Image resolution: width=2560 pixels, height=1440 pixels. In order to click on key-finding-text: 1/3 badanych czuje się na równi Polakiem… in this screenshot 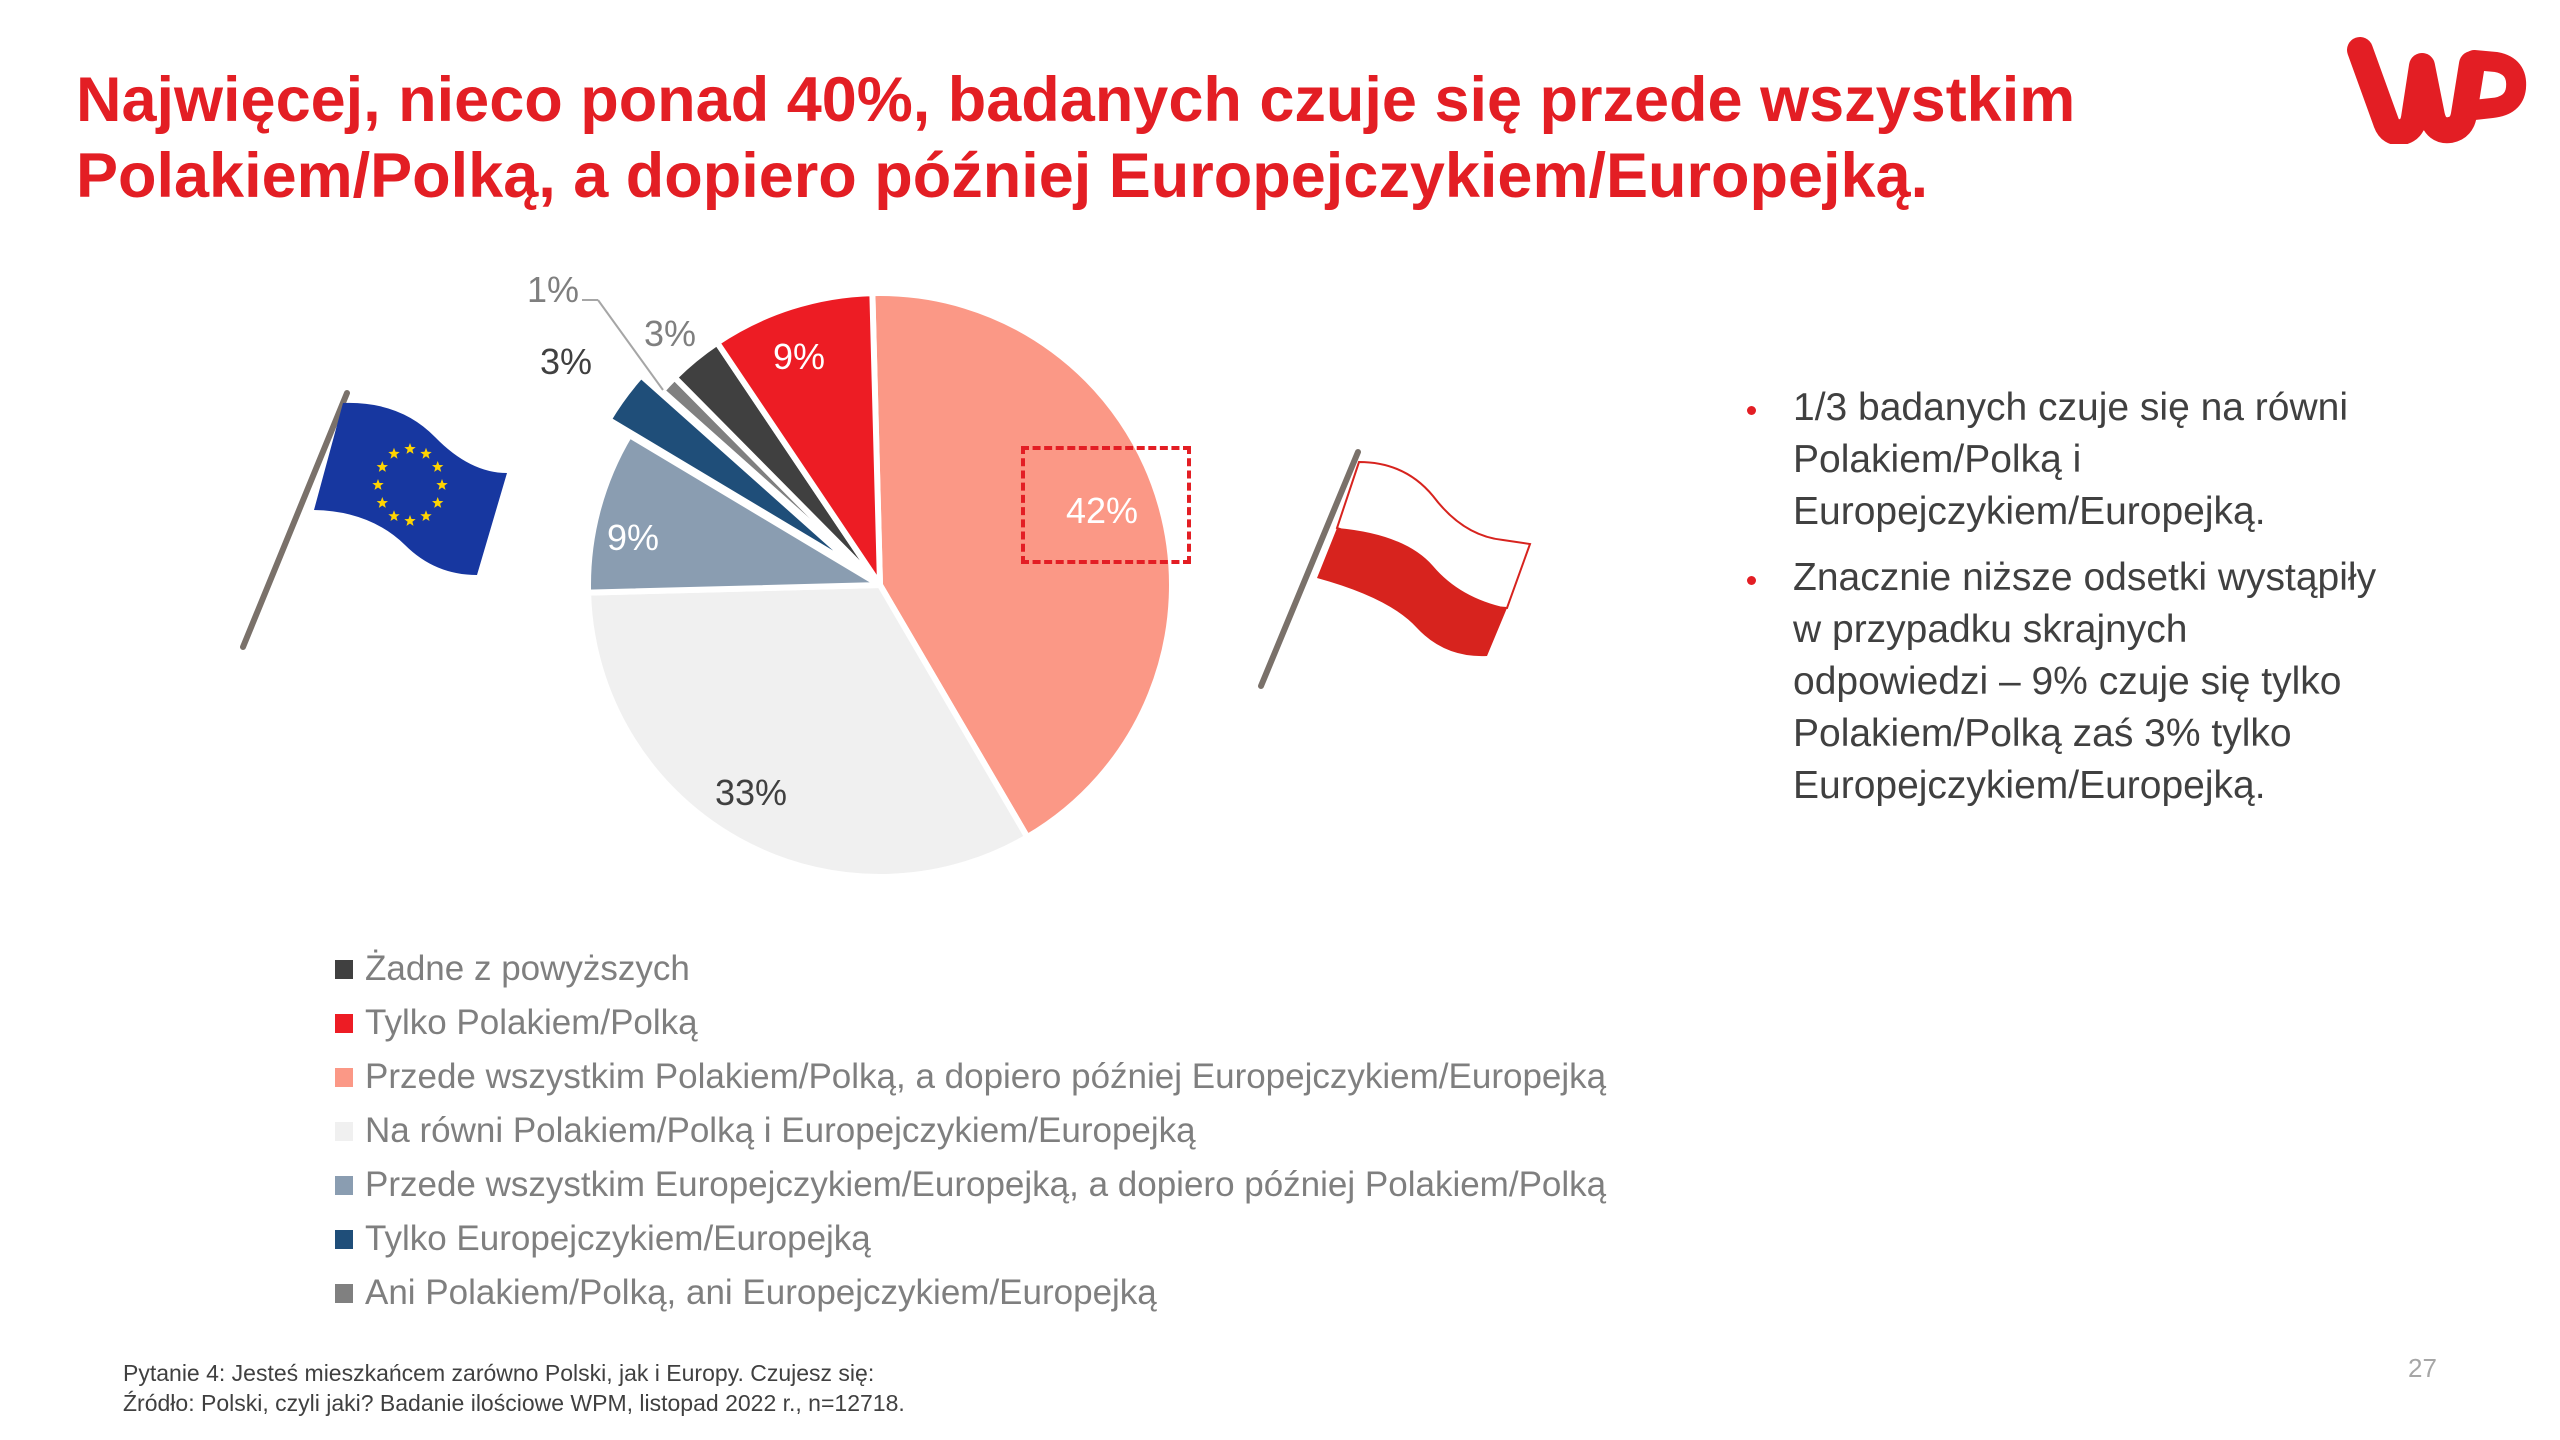, I will do `click(2071, 459)`.